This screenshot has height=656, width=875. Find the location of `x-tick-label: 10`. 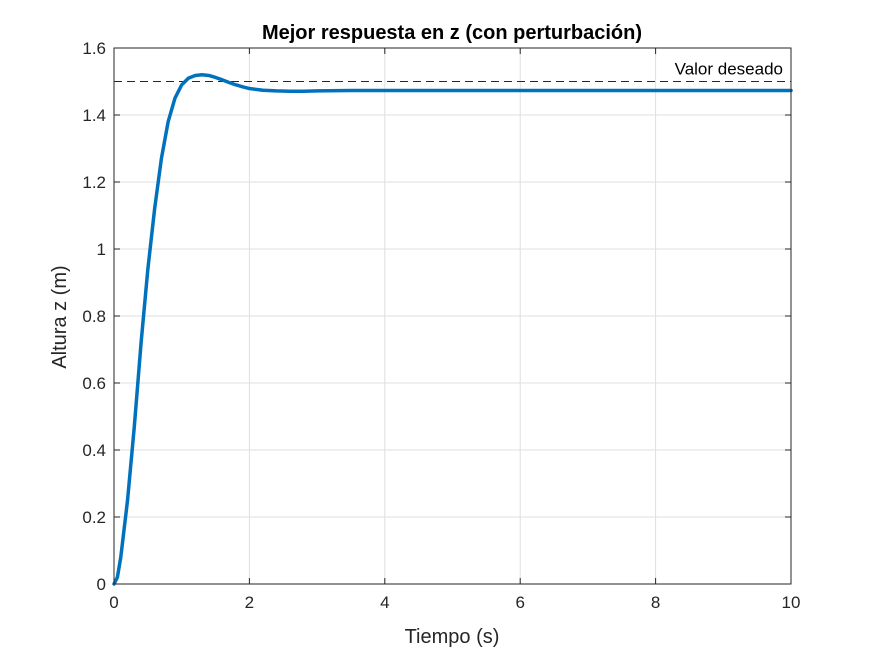

x-tick-label: 10 is located at coordinates (791, 602).